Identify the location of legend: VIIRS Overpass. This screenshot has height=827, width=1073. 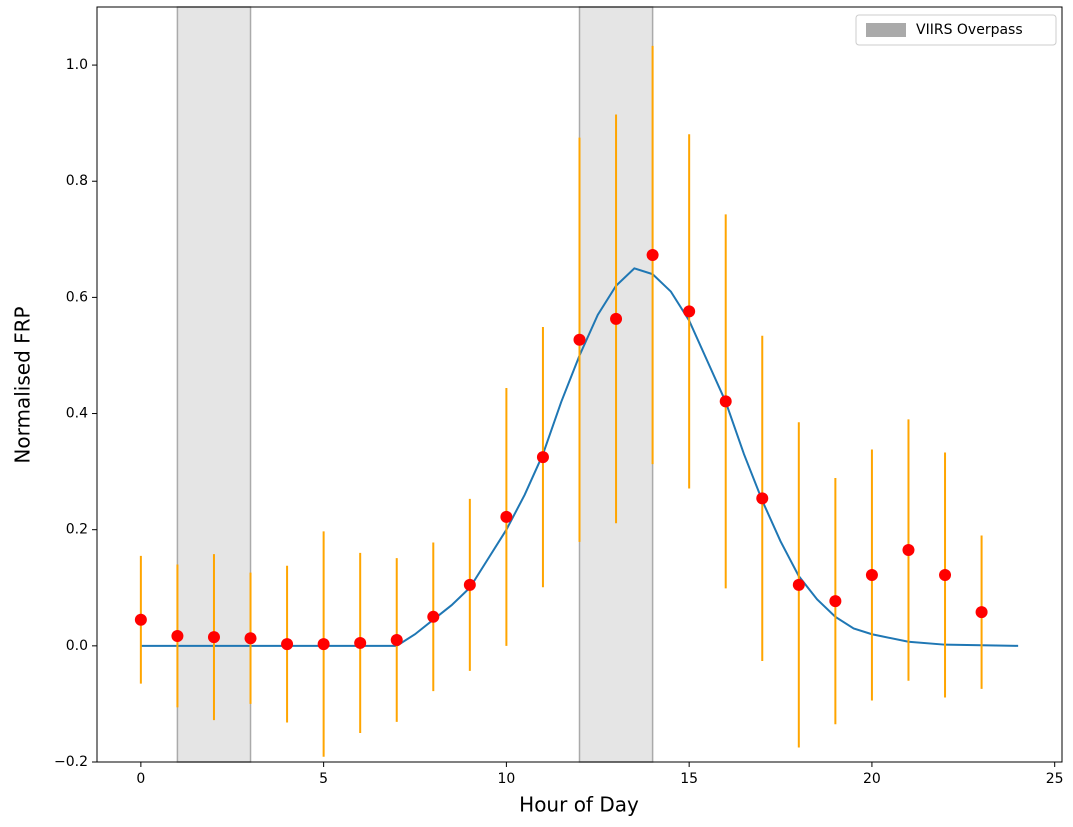
(956, 30).